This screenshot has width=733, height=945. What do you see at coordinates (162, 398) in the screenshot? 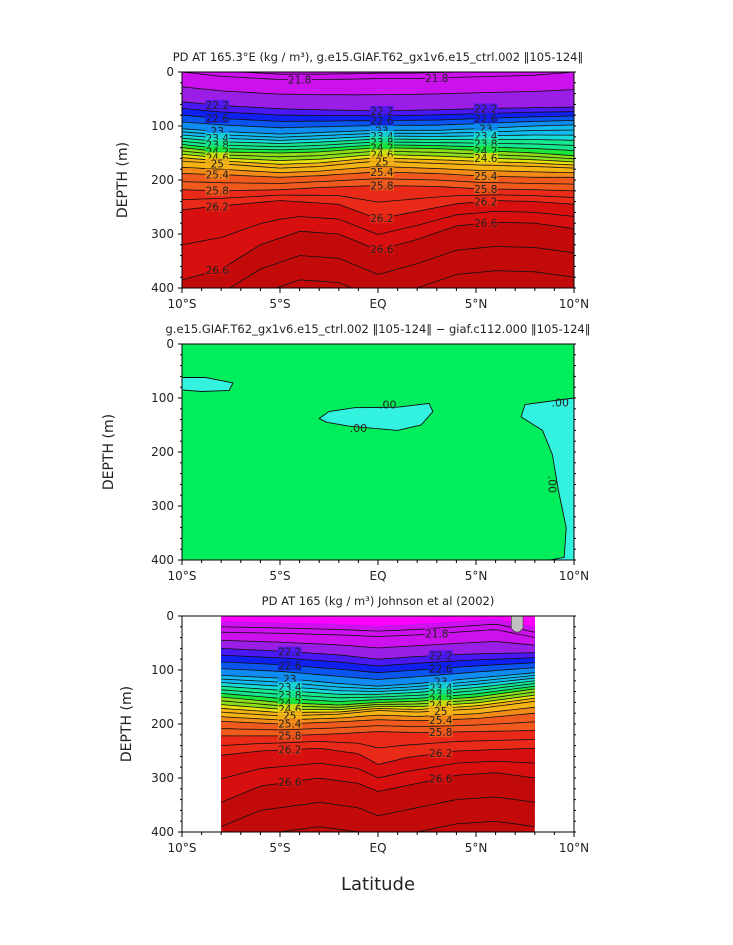
I see `y-tick-label: 100` at bounding box center [162, 398].